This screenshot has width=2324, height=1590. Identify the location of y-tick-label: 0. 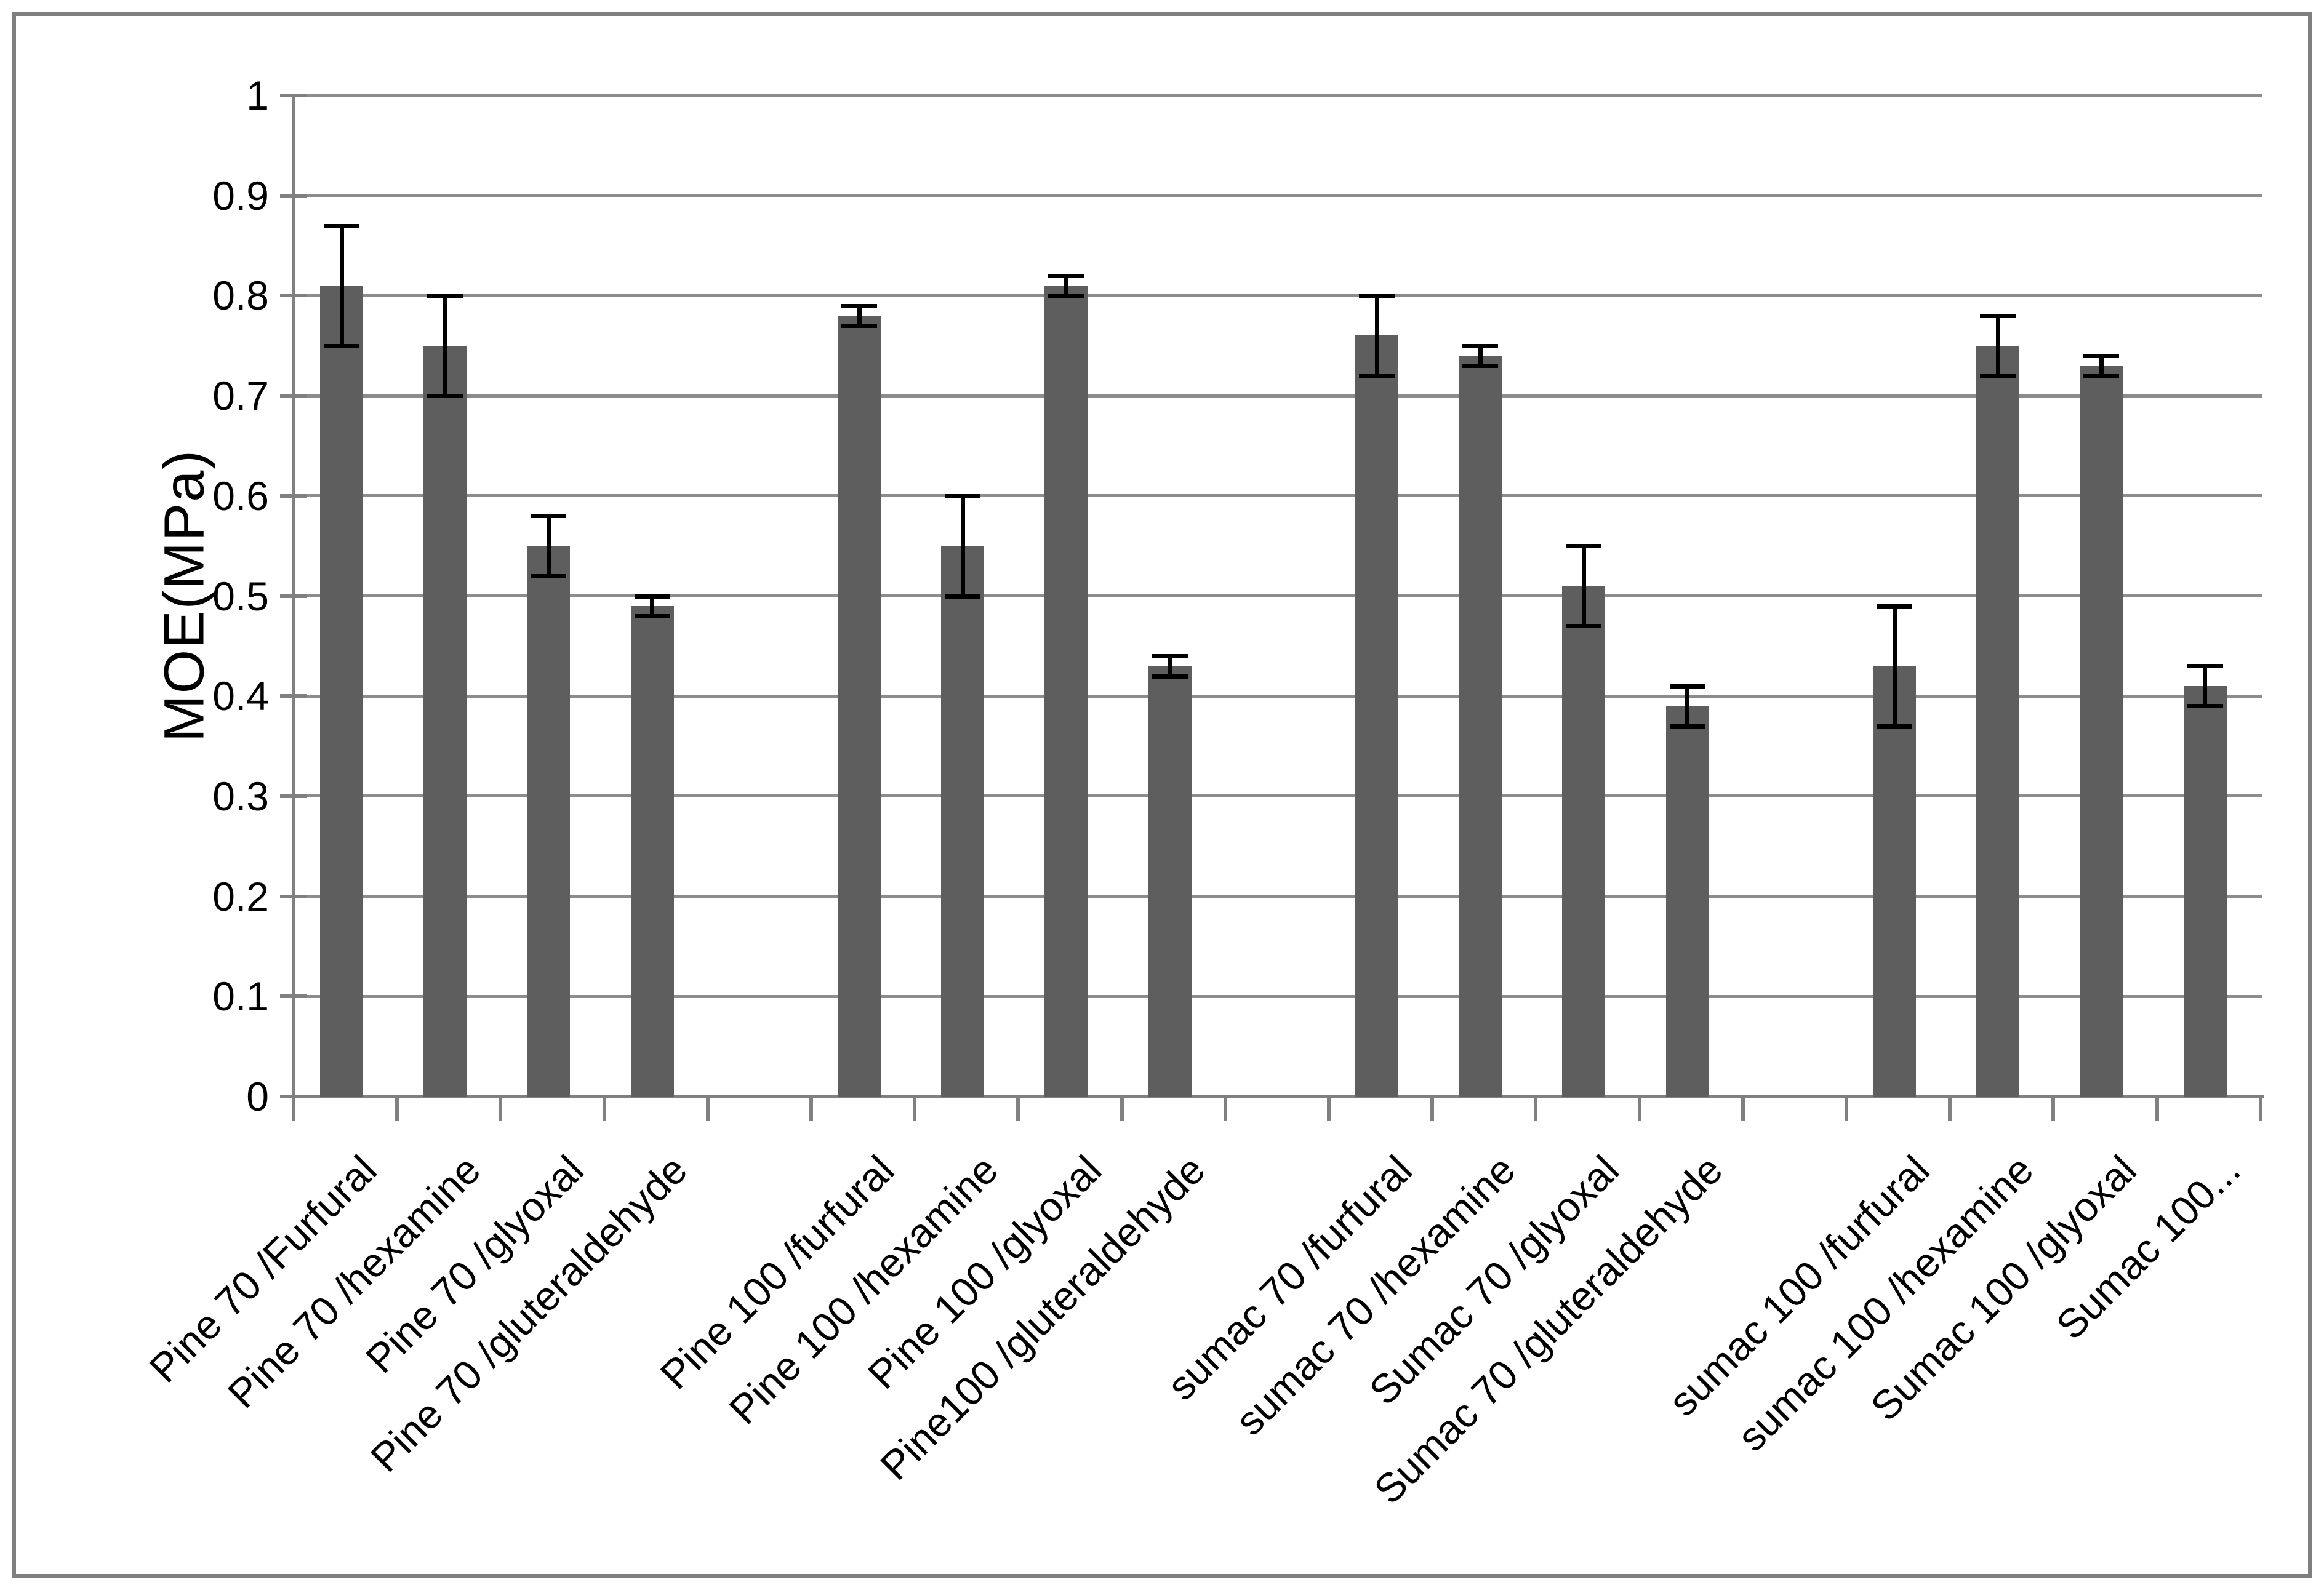
(257, 1096).